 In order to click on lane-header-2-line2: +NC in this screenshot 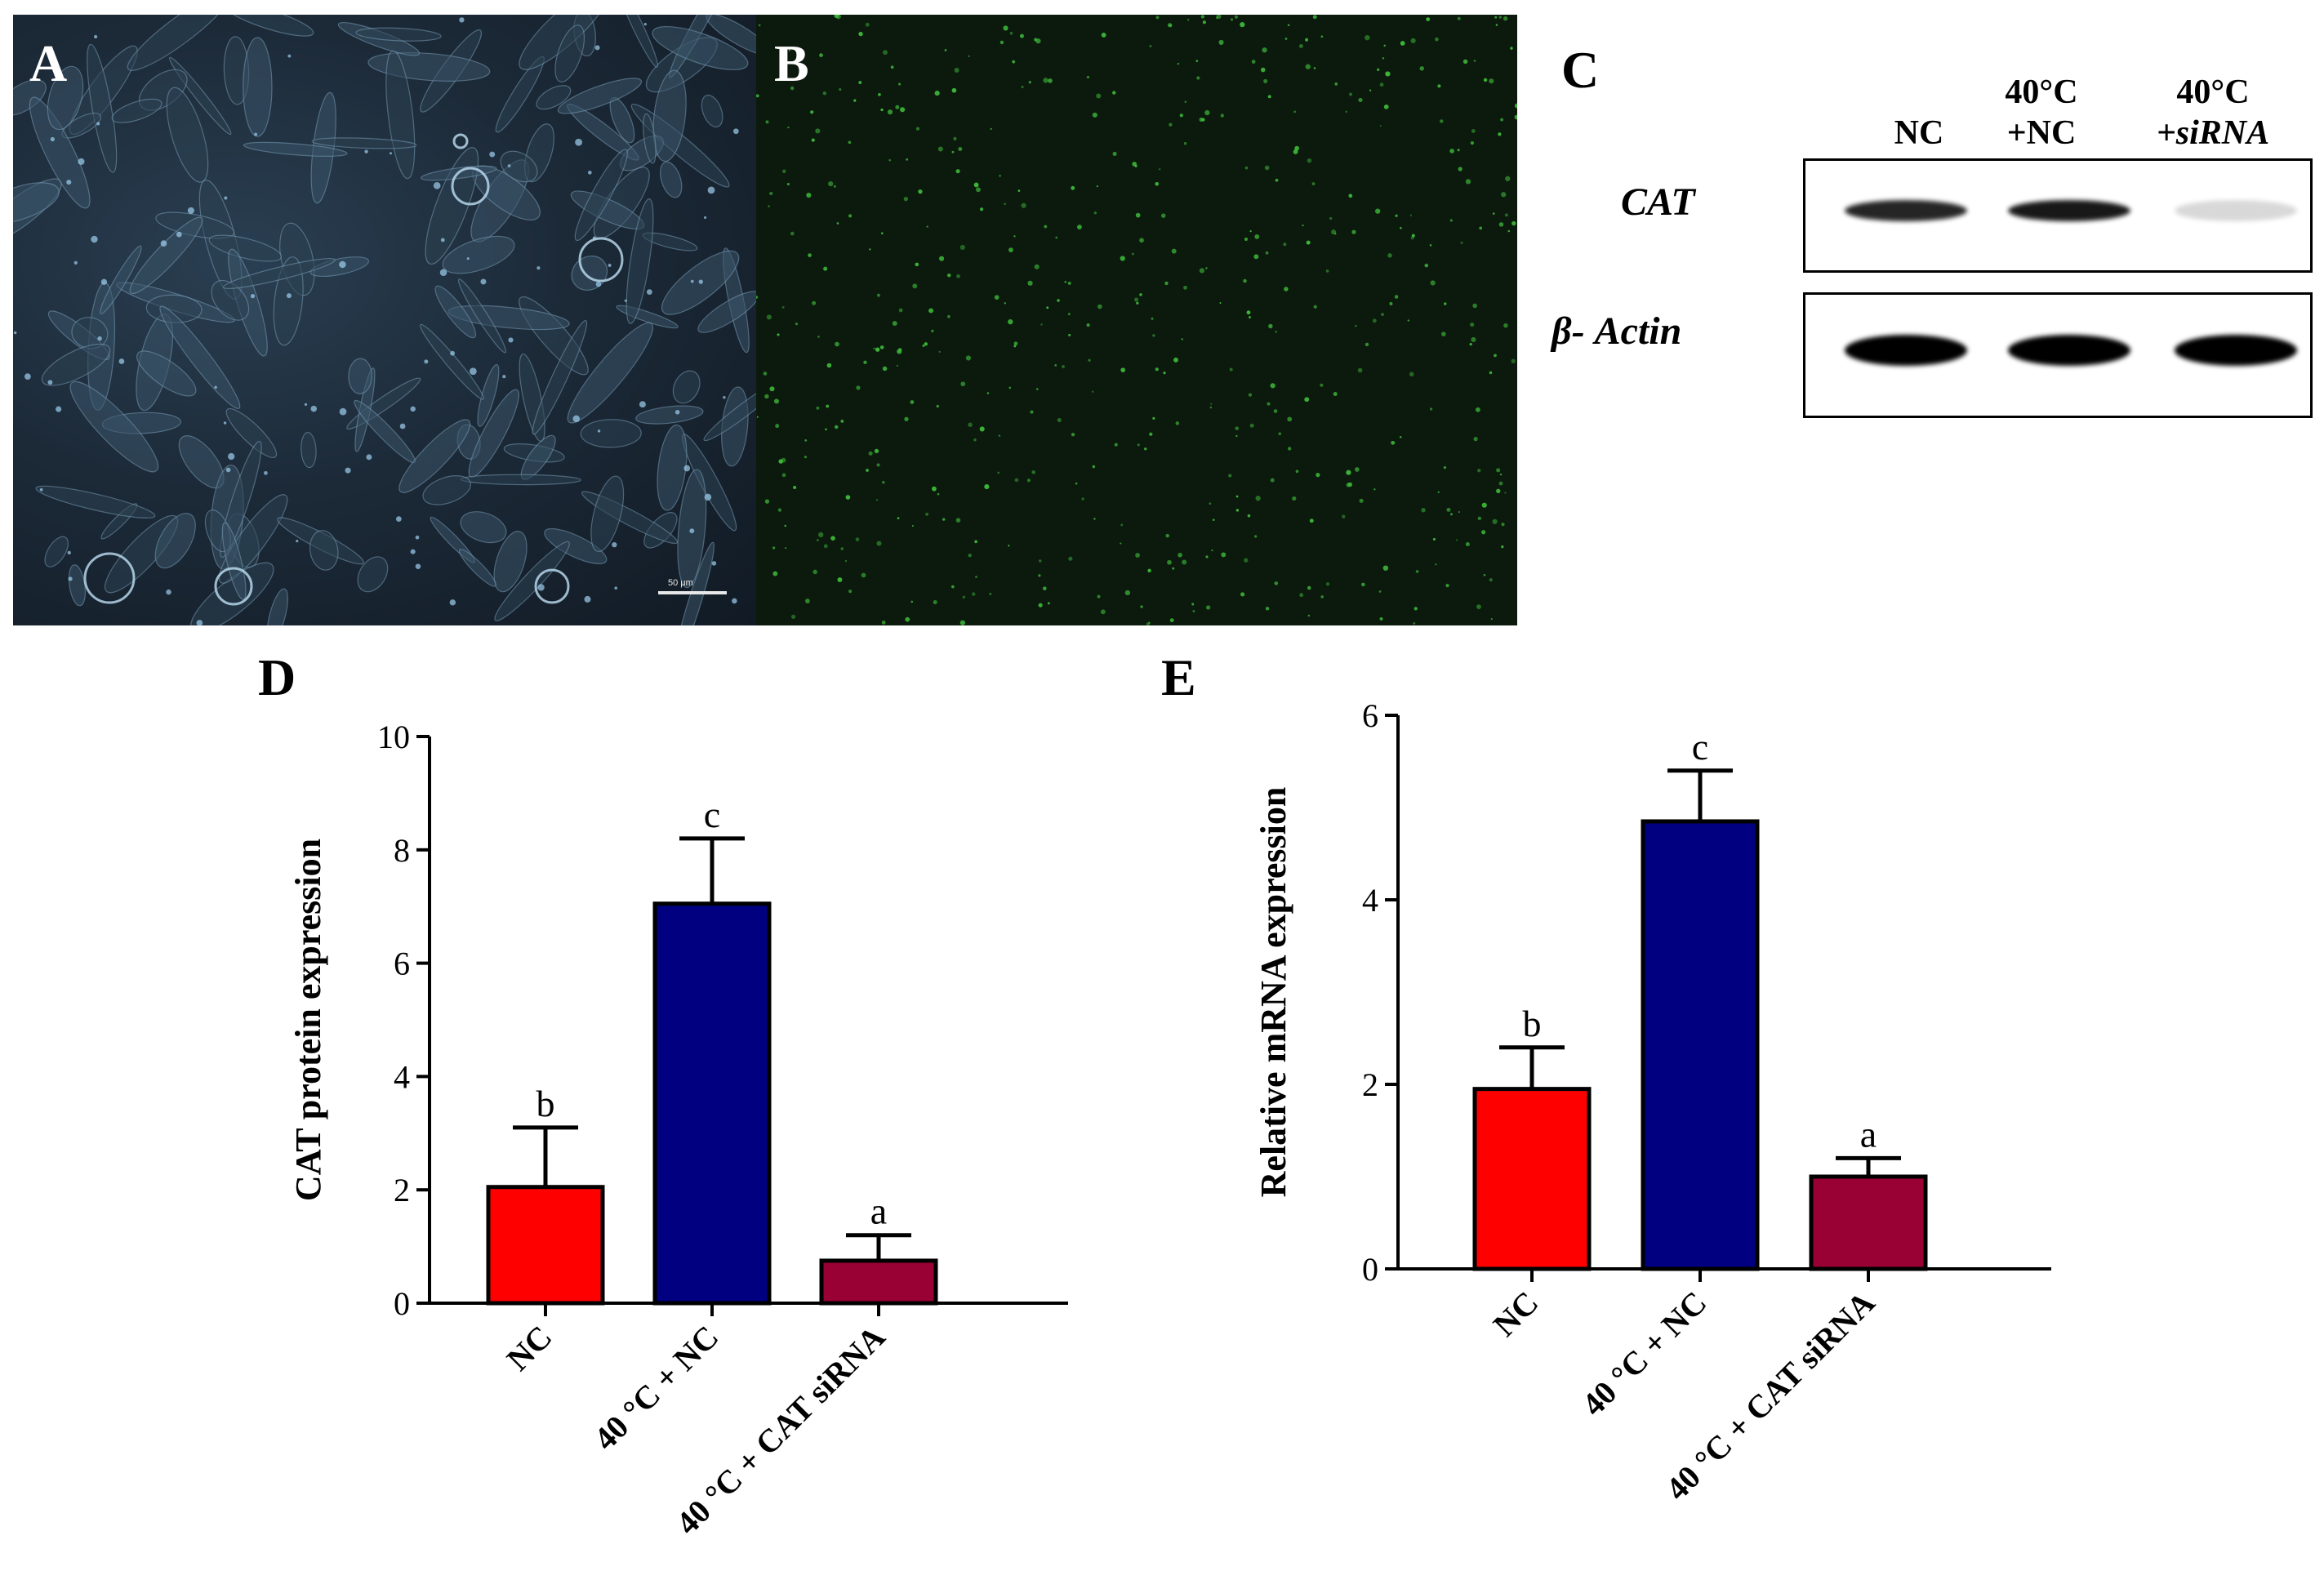, I will do `click(2041, 133)`.